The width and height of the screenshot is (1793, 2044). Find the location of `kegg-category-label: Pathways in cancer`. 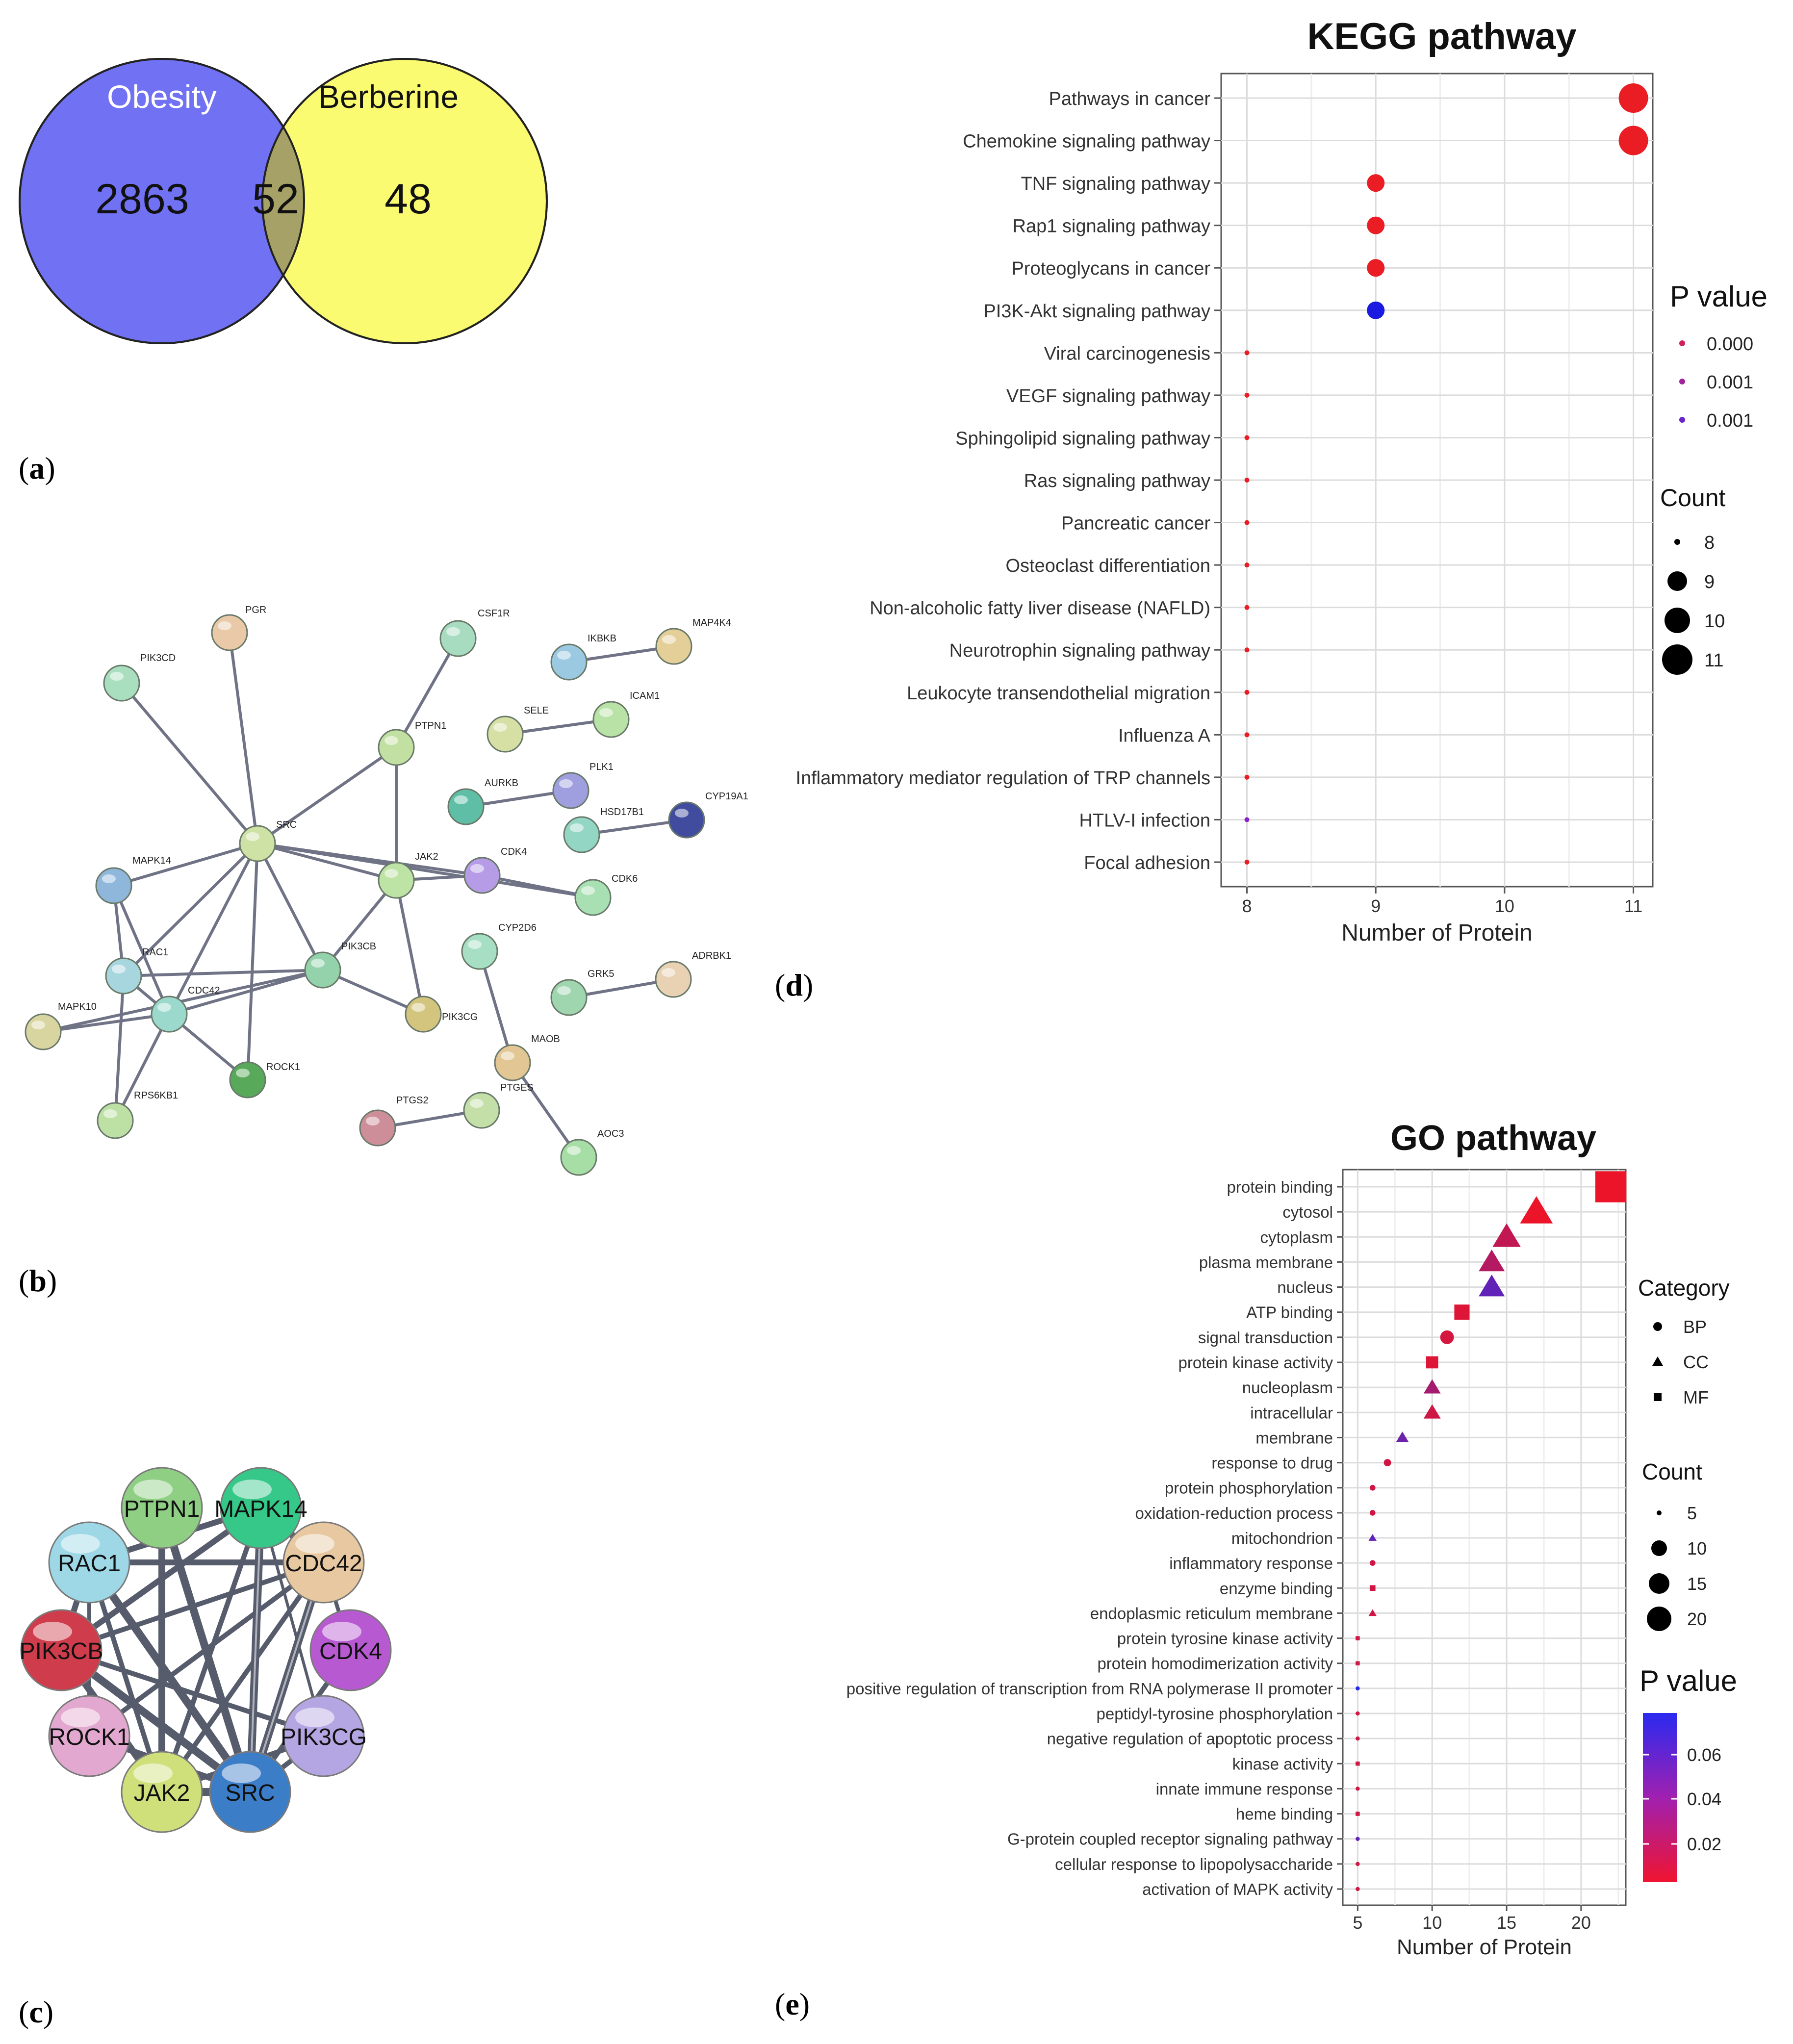

kegg-category-label: Pathways in cancer is located at coordinates (1130, 99).